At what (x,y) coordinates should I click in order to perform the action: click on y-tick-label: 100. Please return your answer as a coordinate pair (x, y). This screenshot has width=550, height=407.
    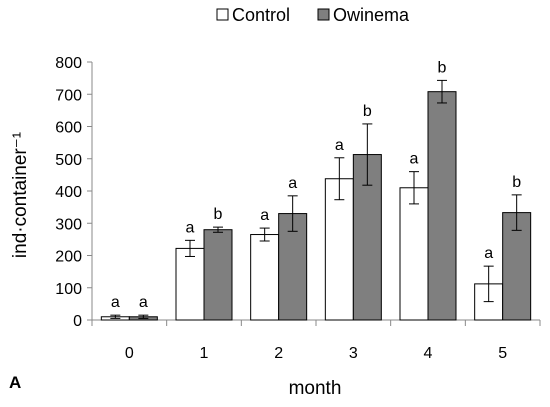
    Looking at the image, I should click on (68, 289).